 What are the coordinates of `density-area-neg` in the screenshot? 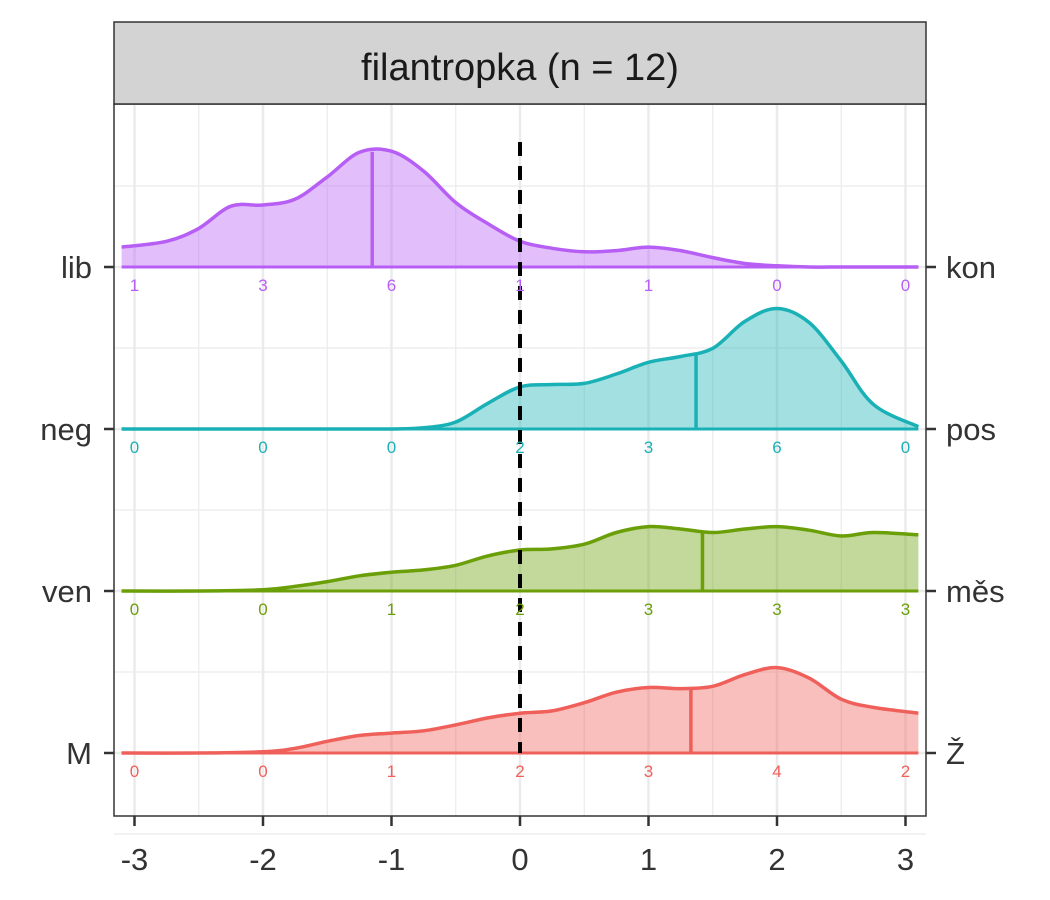 It's located at (520, 369).